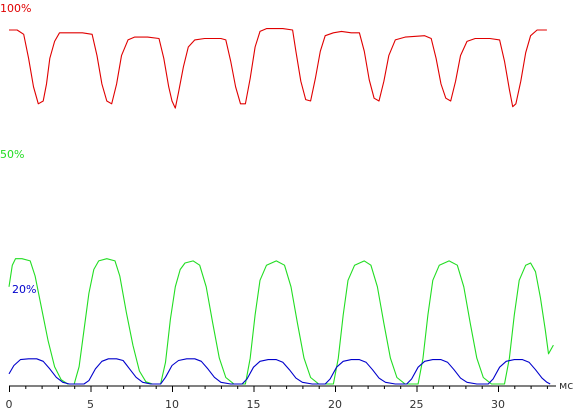  Describe the element at coordinates (15, 8) in the screenshot. I see `series-label-100pct: 100%` at that location.